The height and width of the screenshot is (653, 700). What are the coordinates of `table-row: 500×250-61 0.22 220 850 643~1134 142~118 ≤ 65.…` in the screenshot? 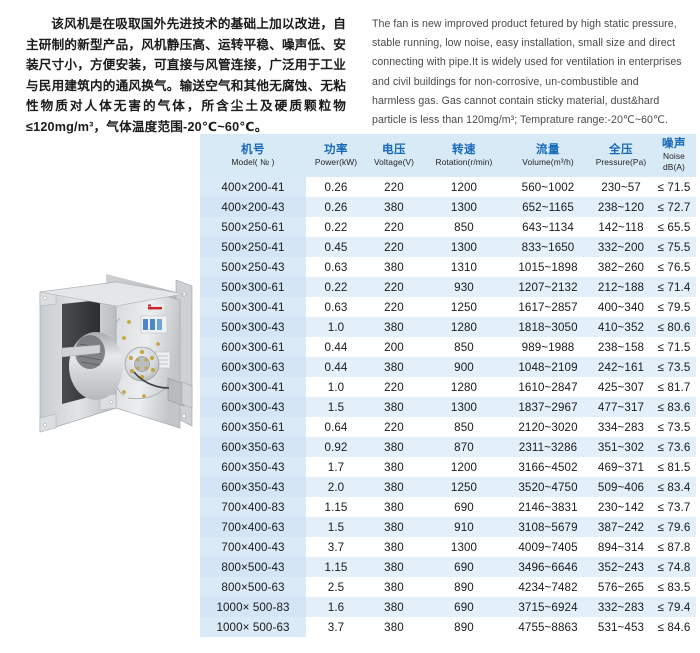 It's located at (448, 227).